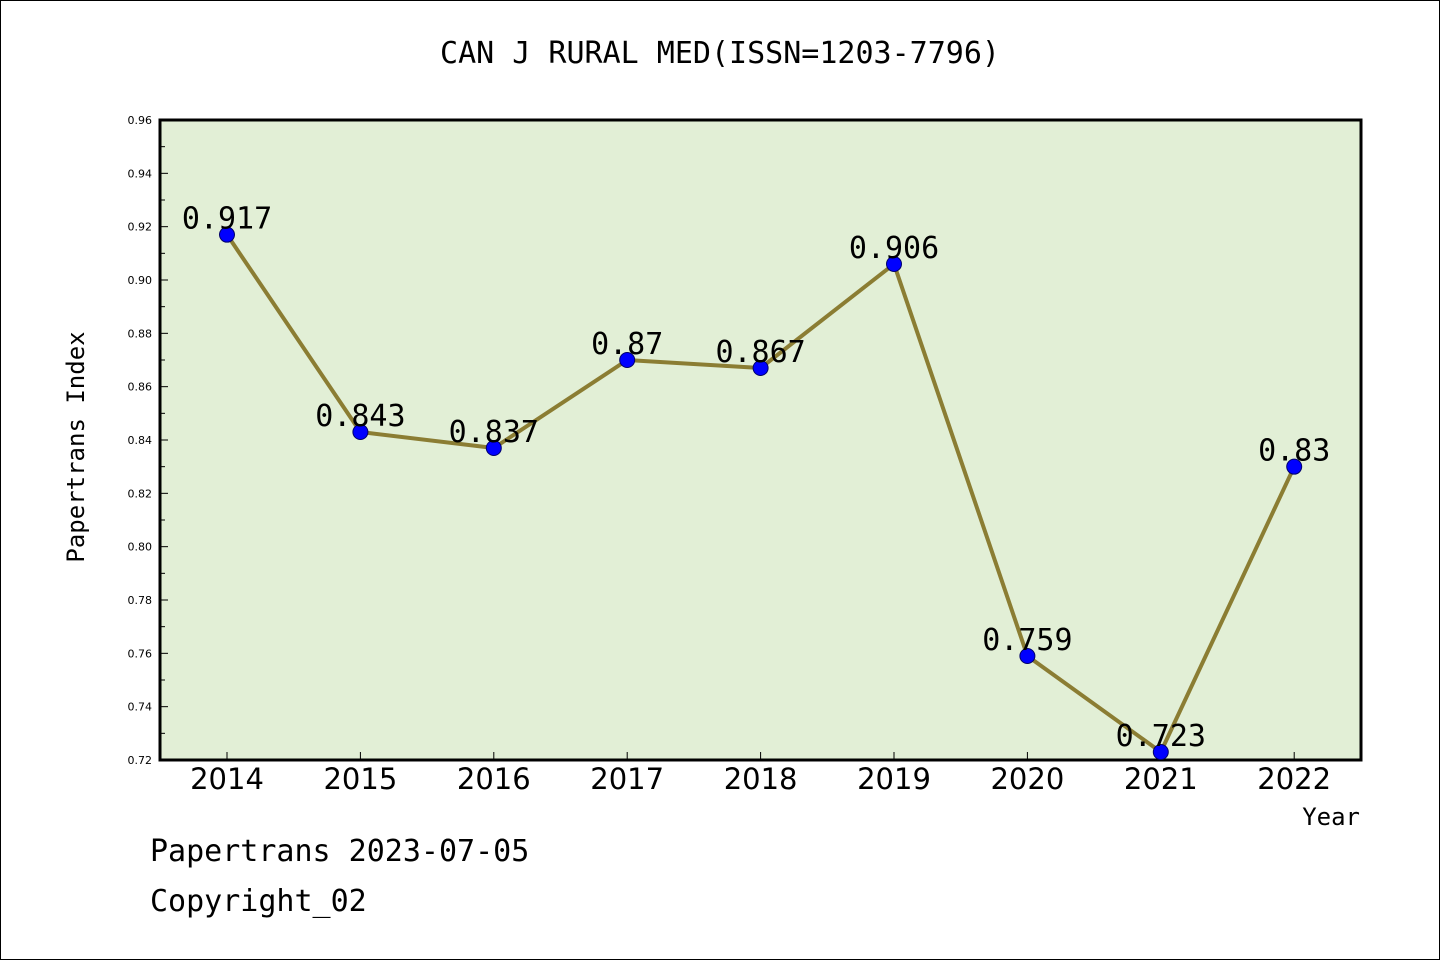 The image size is (1440, 960). What do you see at coordinates (258, 901) in the screenshot?
I see `footer-copyright: Copyright_02` at bounding box center [258, 901].